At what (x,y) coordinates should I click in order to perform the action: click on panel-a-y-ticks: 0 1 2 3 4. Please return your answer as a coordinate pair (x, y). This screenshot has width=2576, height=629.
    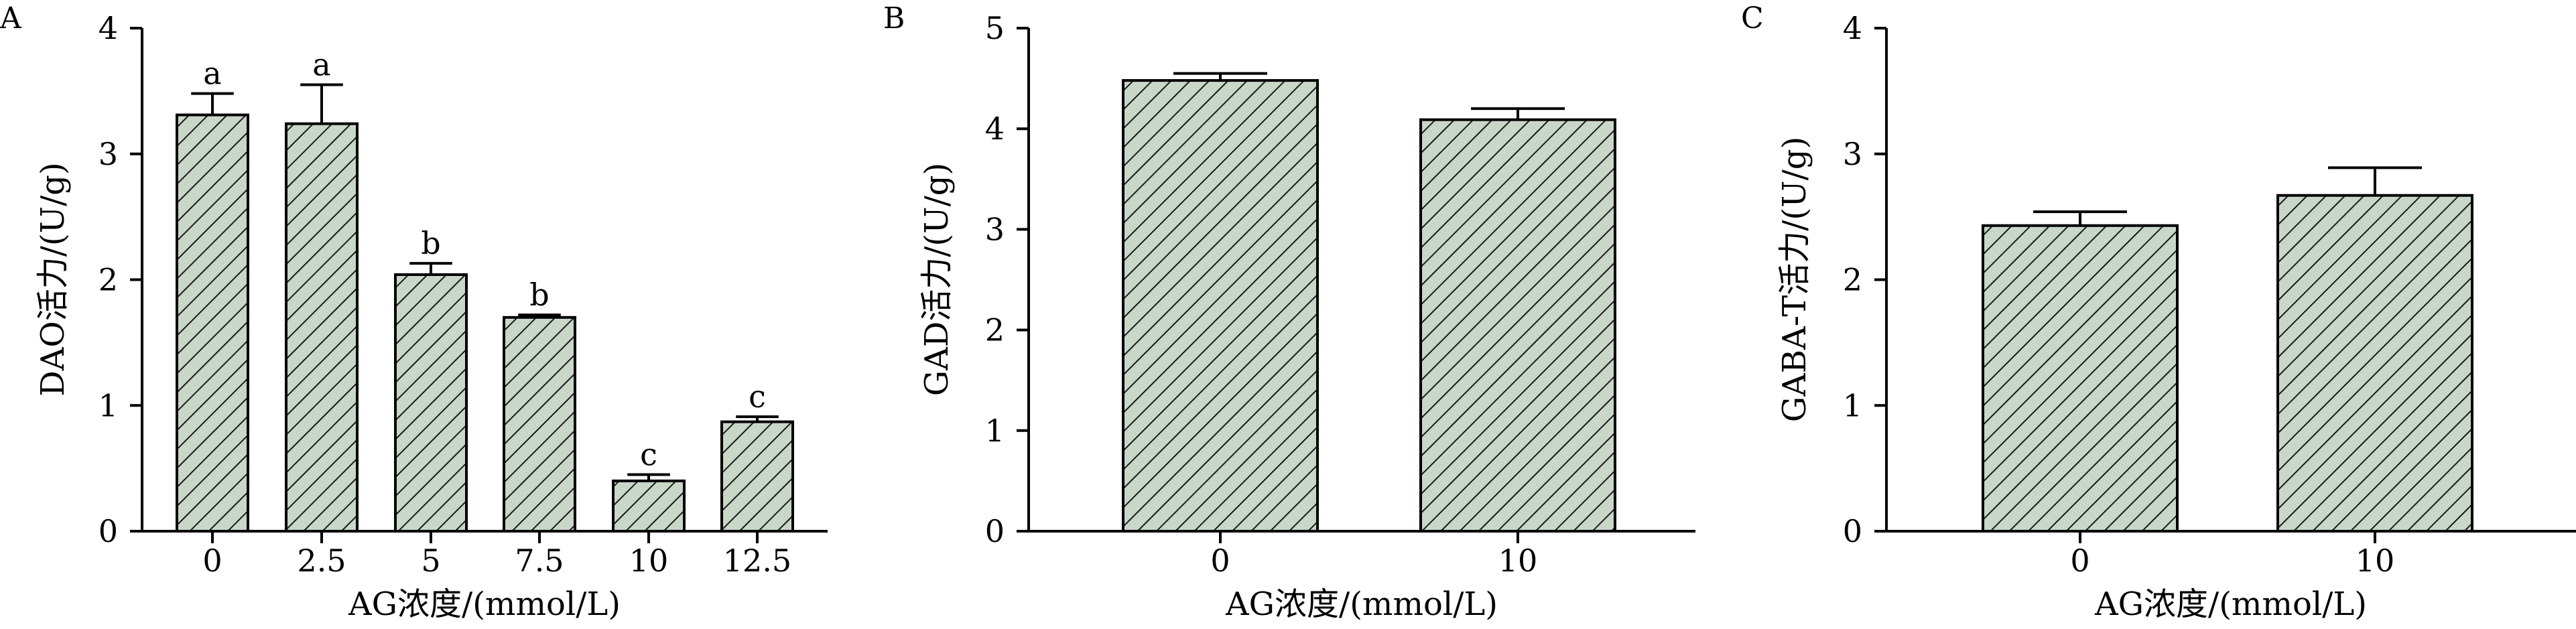
    Looking at the image, I should click on (120, 279).